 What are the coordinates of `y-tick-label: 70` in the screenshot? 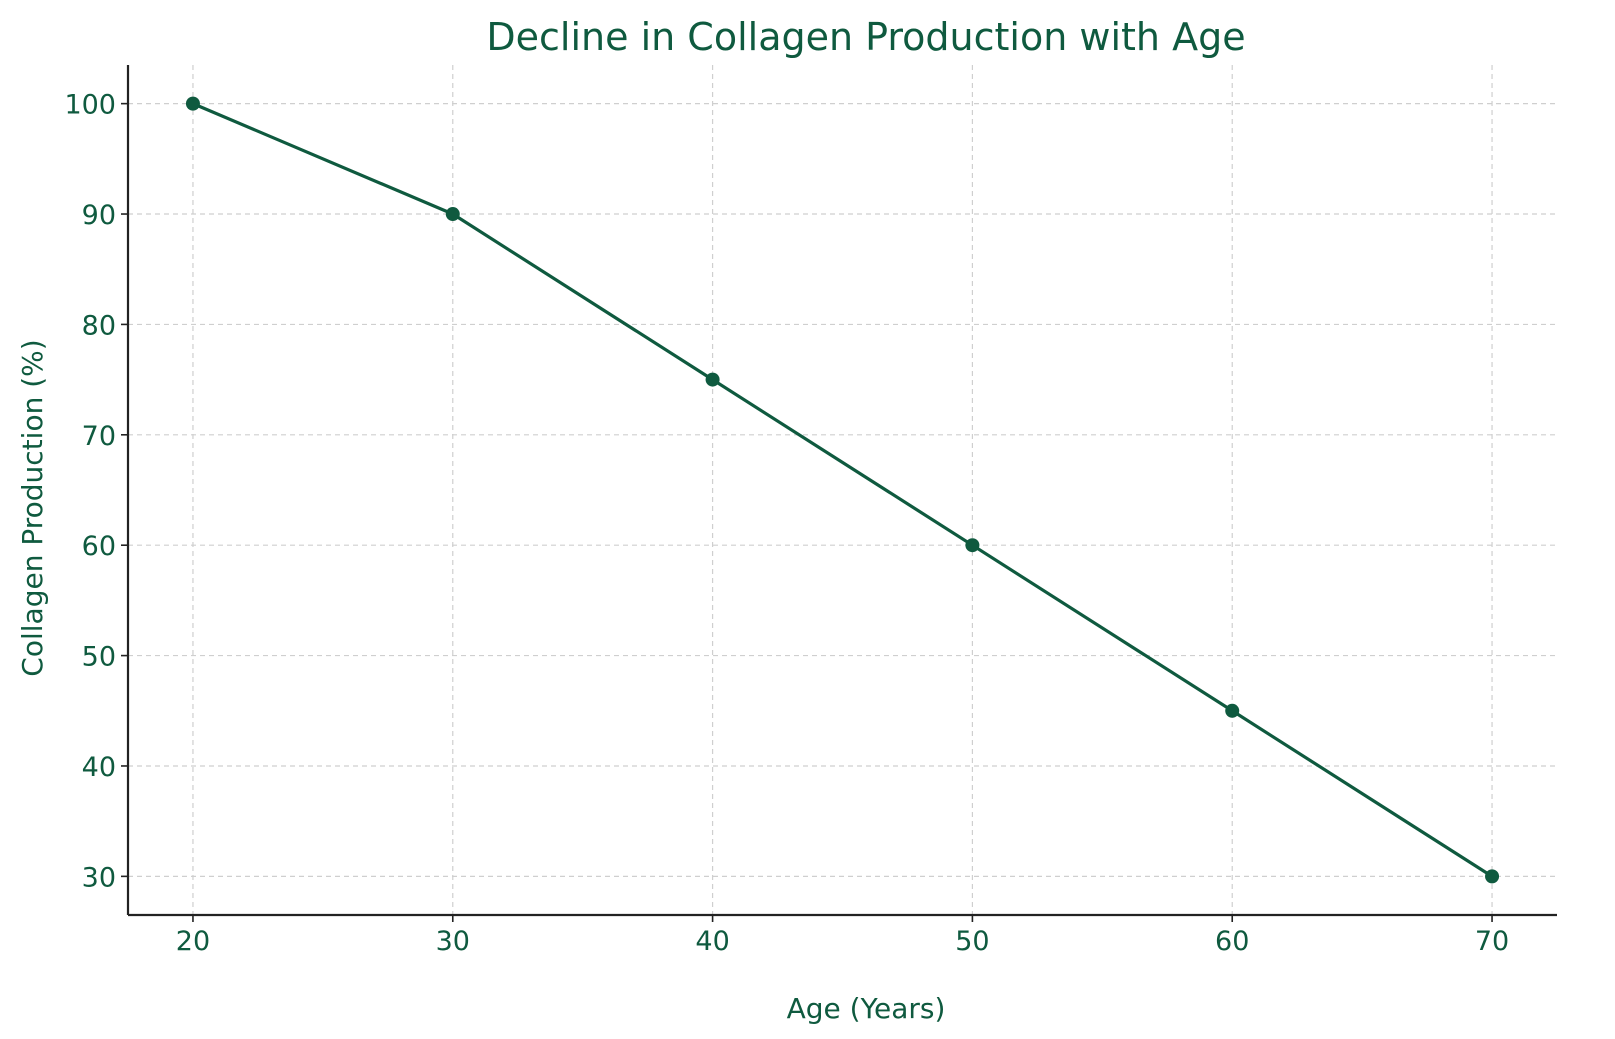 It's located at (99, 436).